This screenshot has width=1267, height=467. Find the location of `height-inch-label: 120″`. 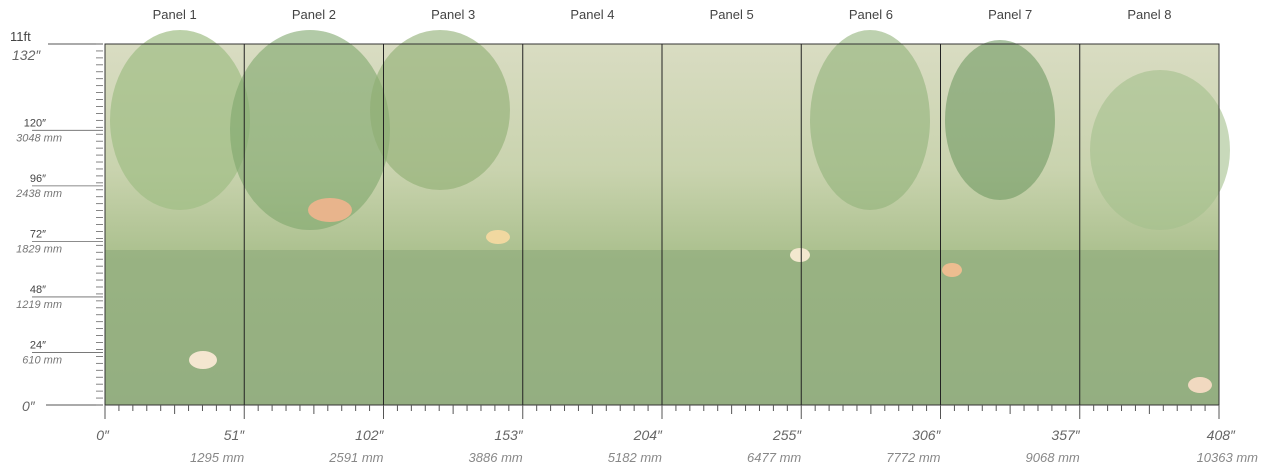

height-inch-label: 120″ is located at coordinates (35, 123).